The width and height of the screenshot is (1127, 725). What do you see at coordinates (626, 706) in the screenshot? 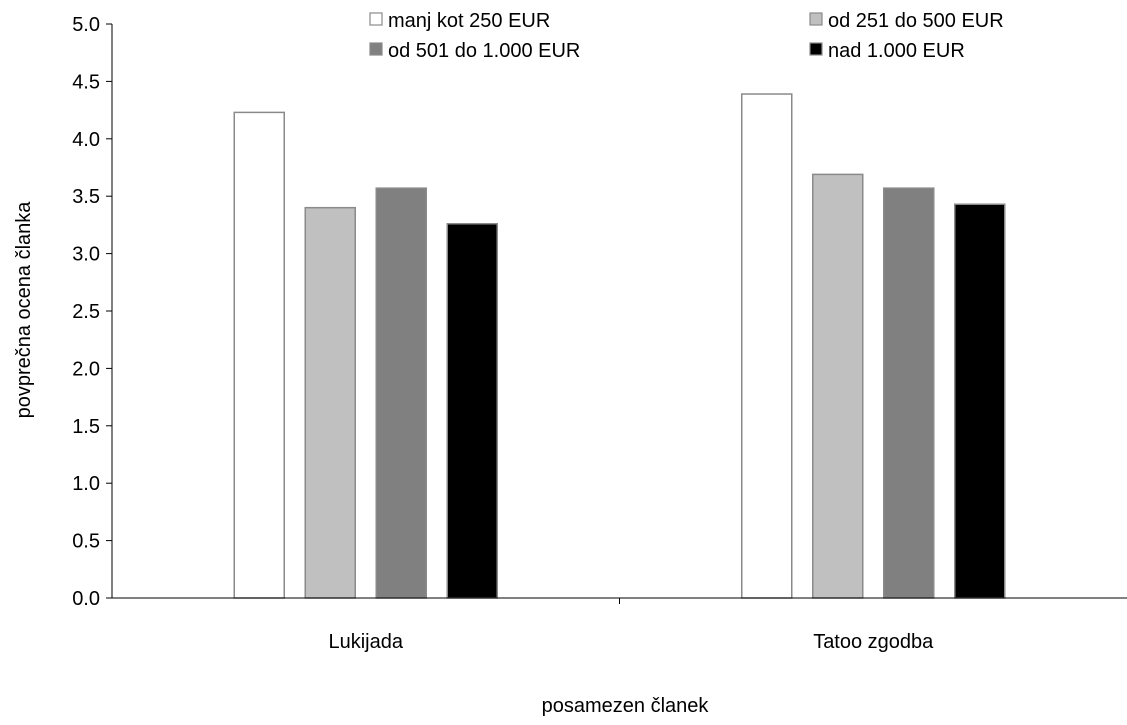
I see `x-axis-title: posamezen članek` at bounding box center [626, 706].